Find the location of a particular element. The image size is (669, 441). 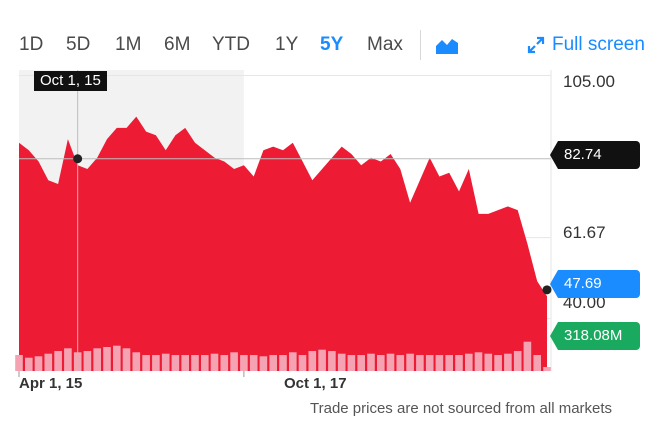

crosshair-date-tooltip: Oct 1, 15 is located at coordinates (70, 81).